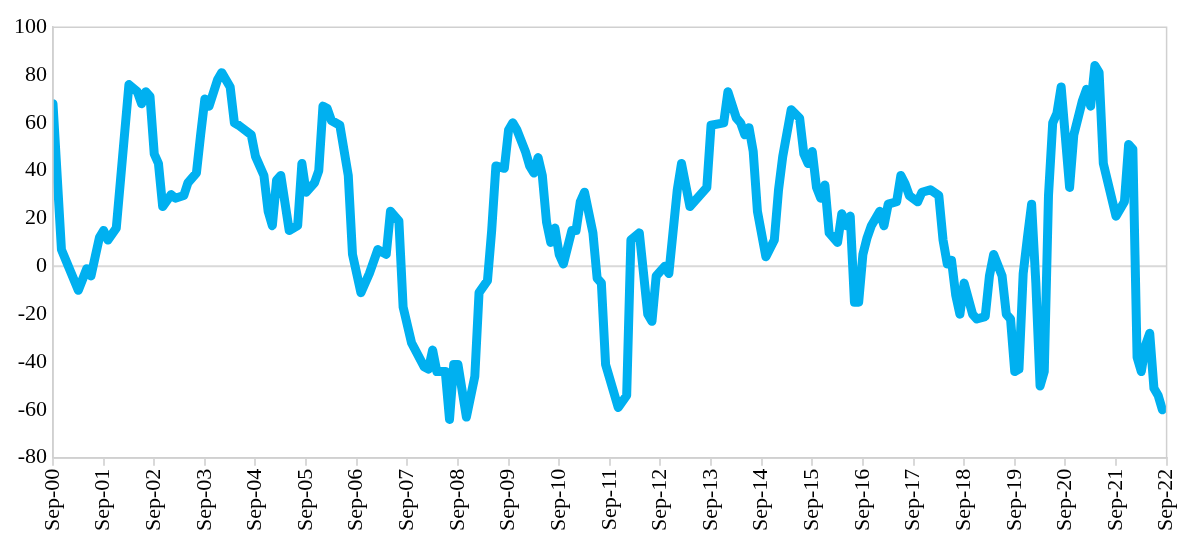 The height and width of the screenshot is (549, 1204). Describe the element at coordinates (1165, 499) in the screenshot. I see `x-tick-label: Sep-22` at that location.